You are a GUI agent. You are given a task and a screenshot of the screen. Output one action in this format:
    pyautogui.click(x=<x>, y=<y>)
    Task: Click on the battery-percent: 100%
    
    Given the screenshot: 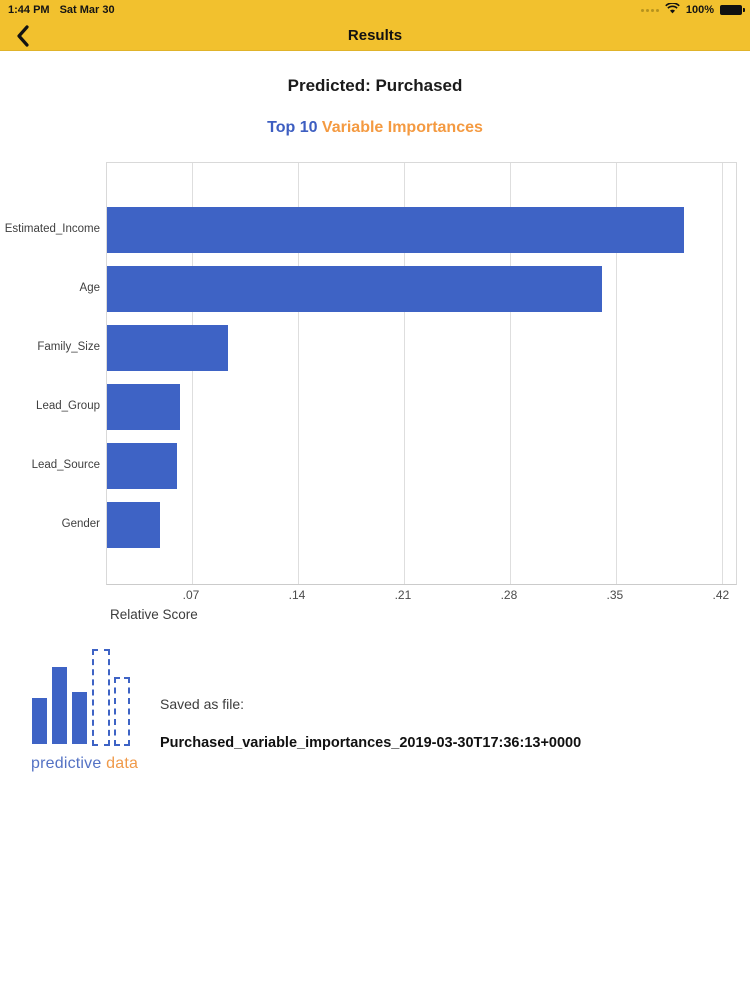 What is the action you would take?
    pyautogui.click(x=699, y=10)
    